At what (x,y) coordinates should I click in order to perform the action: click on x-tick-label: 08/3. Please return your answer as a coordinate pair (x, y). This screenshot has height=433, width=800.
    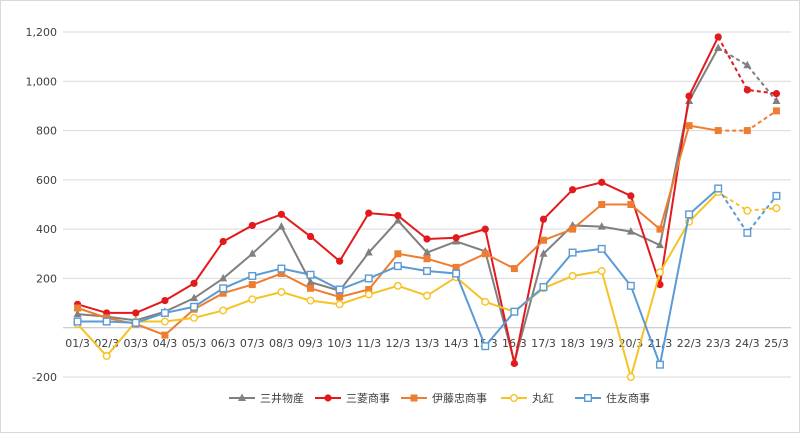
    Looking at the image, I should click on (281, 343).